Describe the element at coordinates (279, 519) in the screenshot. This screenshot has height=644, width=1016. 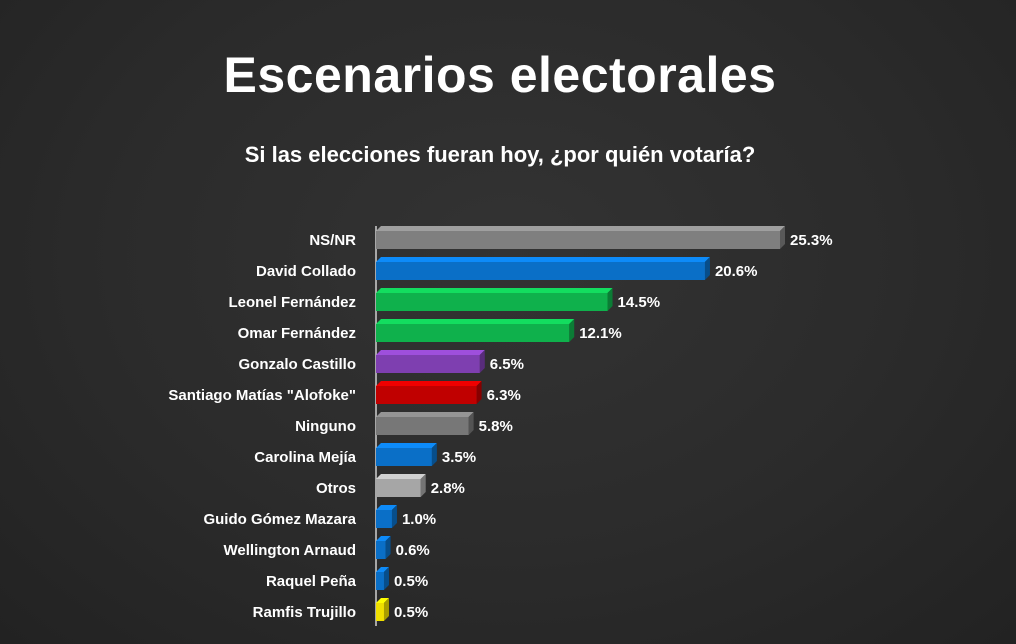
I see `category-label: Guido Gómez Mazara` at that location.